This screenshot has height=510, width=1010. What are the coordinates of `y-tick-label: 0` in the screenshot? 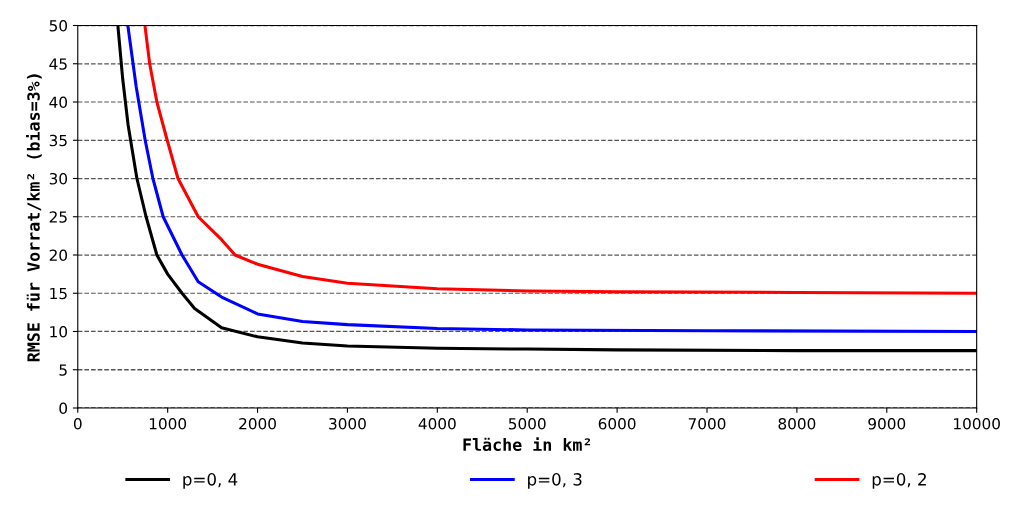 It's located at (63, 408).